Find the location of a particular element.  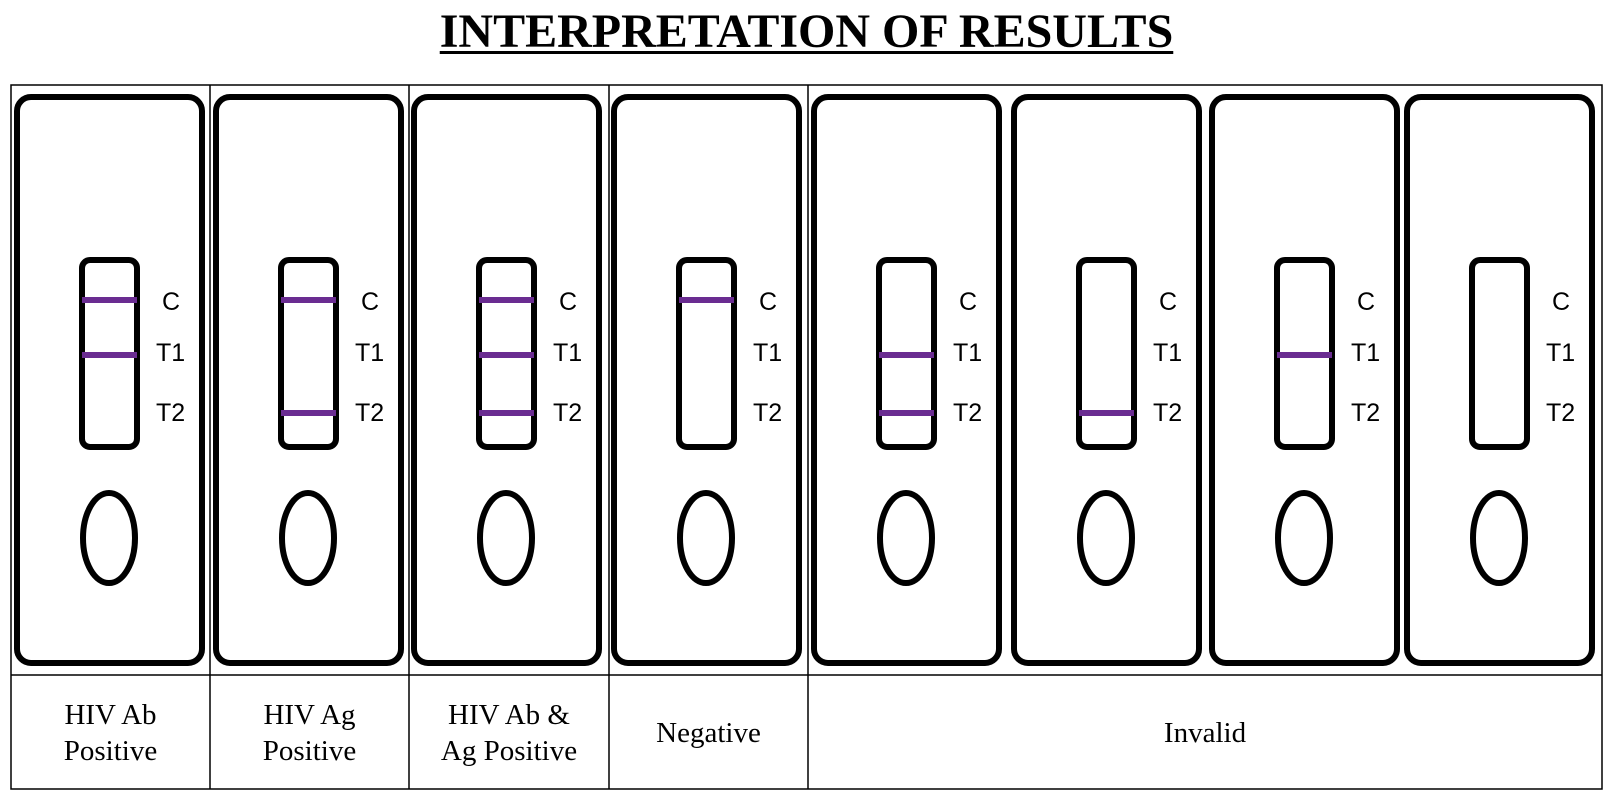

page-title: INTERPRETATION OF RESULTS is located at coordinates (806, 32).